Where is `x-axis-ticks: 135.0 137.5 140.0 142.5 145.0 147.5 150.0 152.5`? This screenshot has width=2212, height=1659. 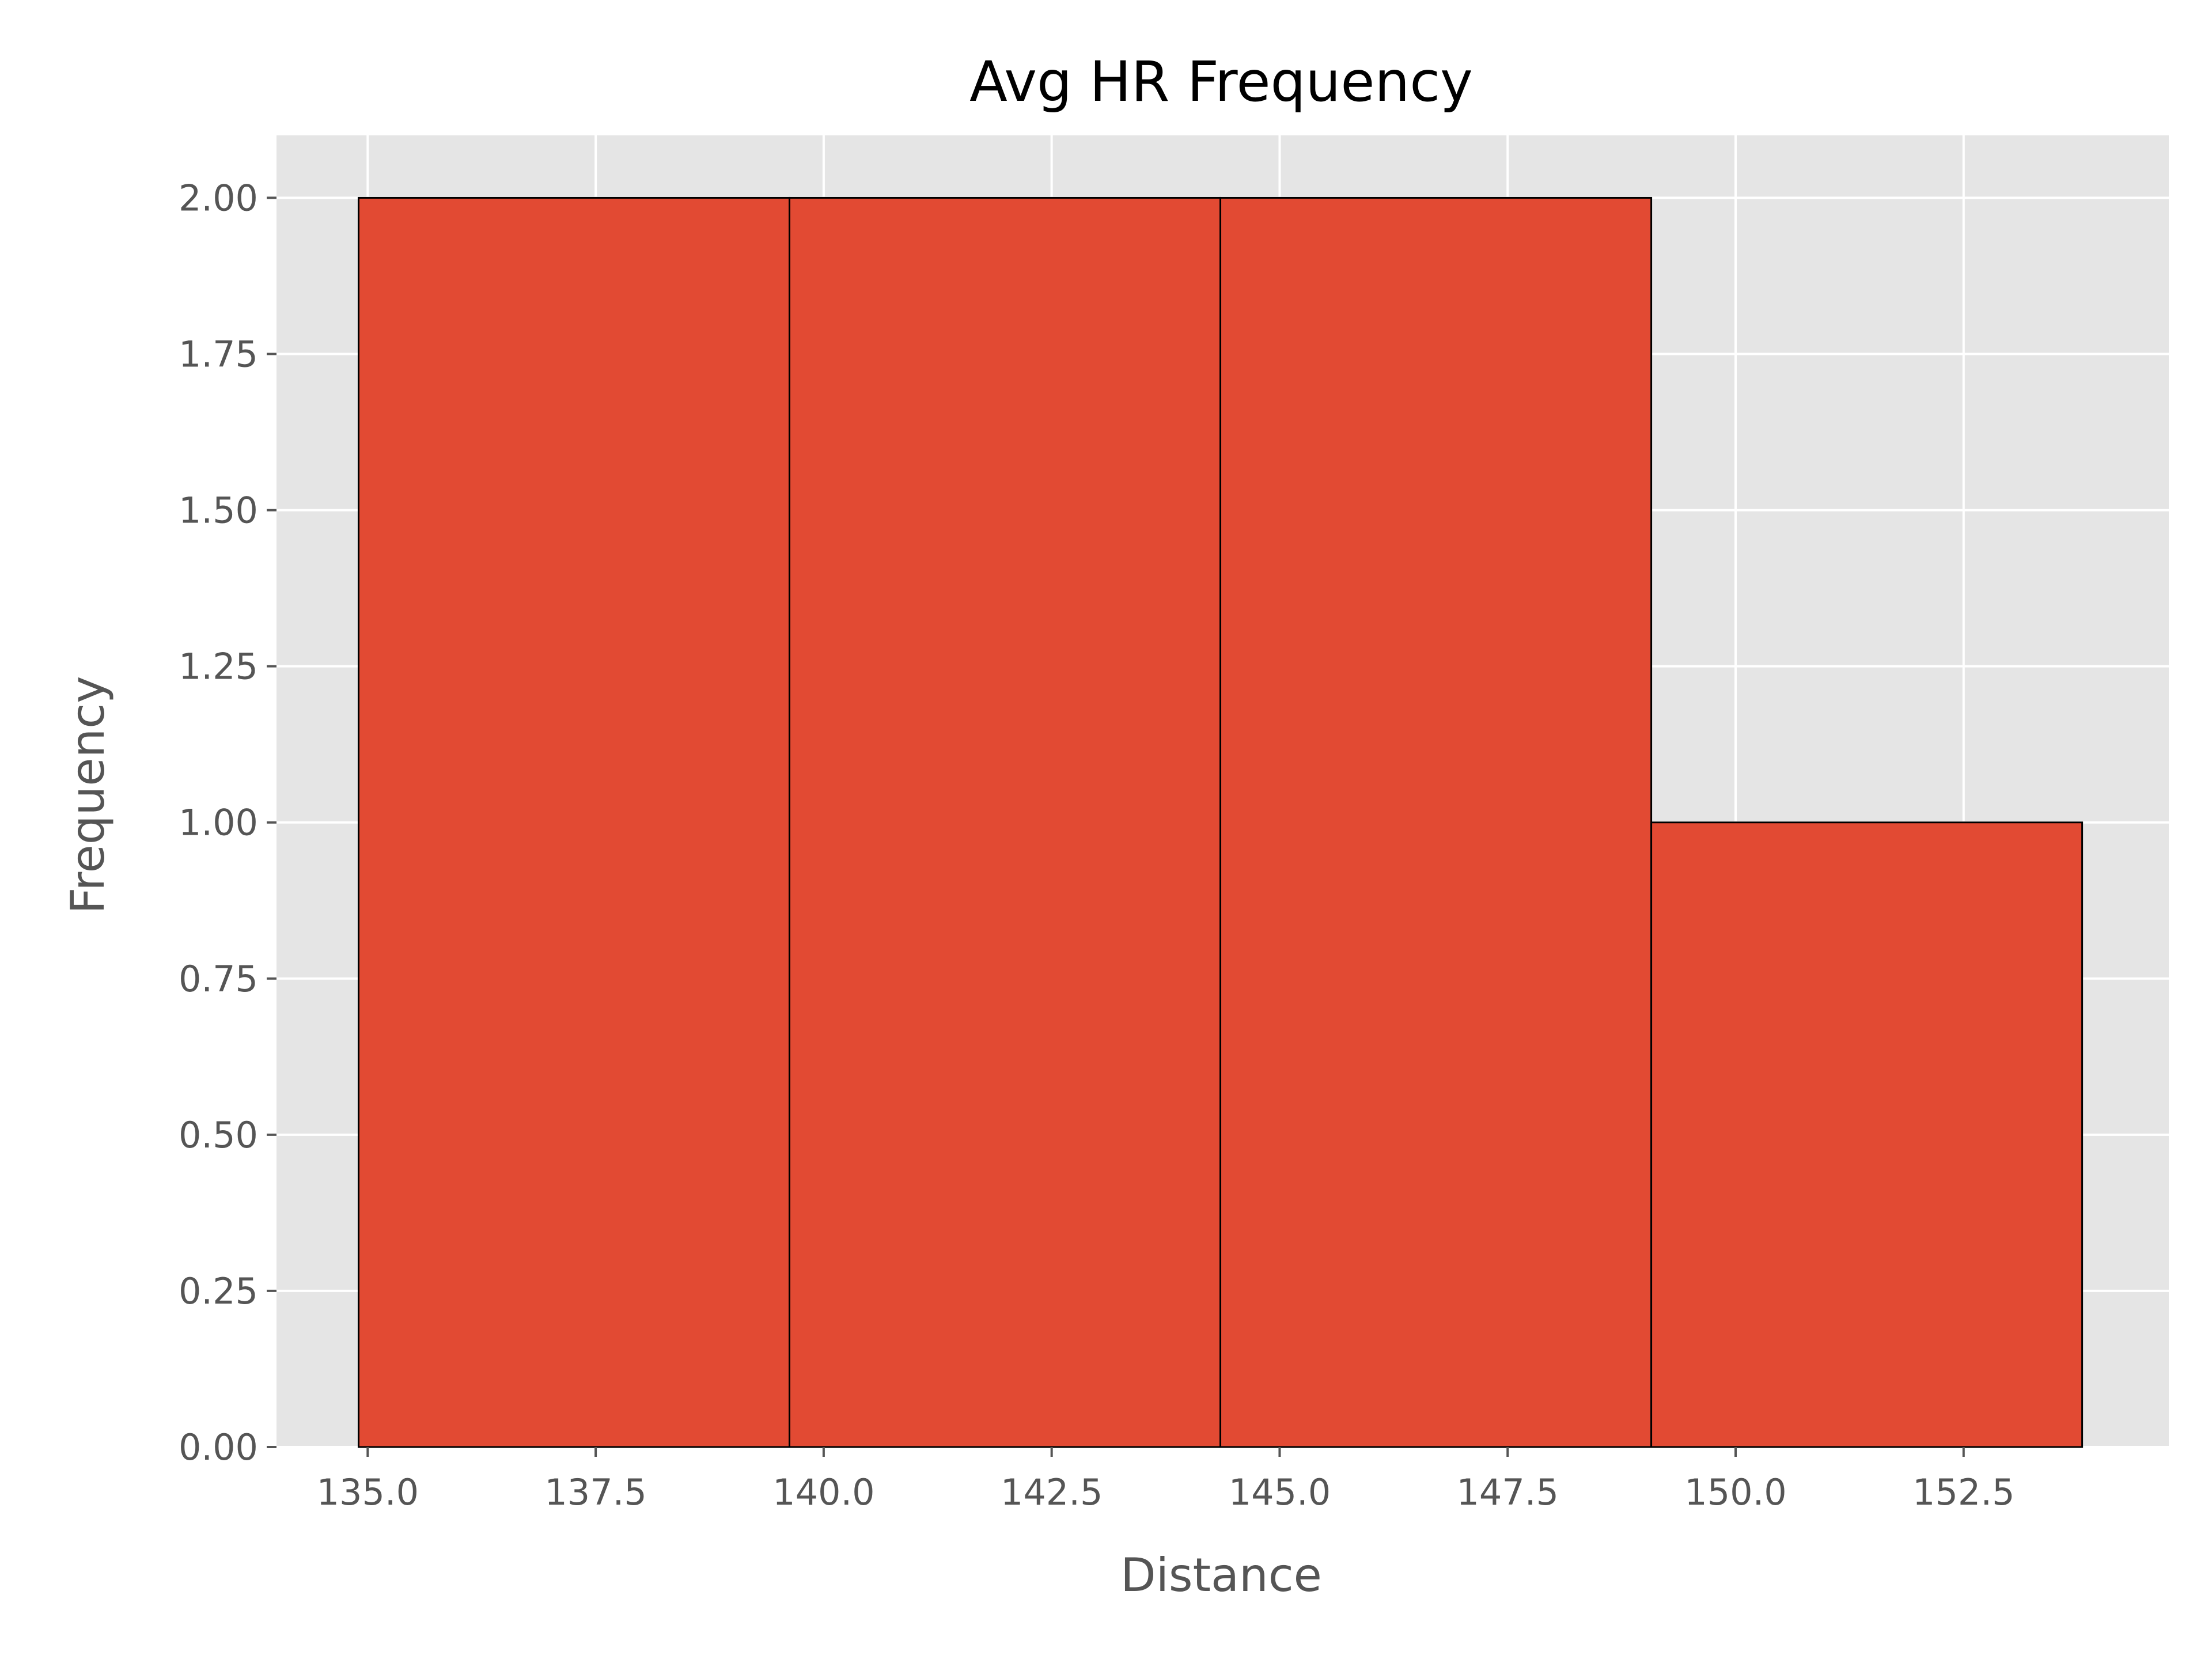 x-axis-ticks: 135.0 137.5 140.0 142.5 145.0 147.5 150.0 152.5 is located at coordinates (1166, 1480).